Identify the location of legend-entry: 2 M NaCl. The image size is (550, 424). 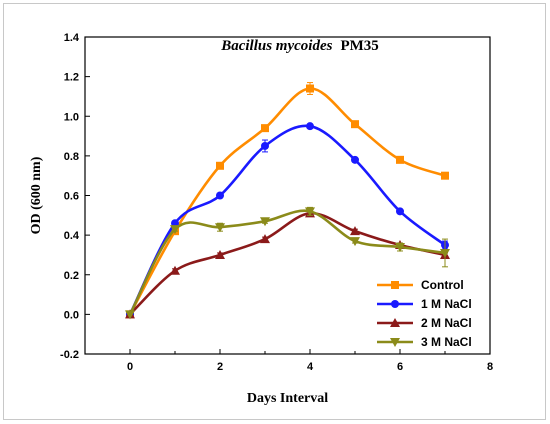
(424, 323).